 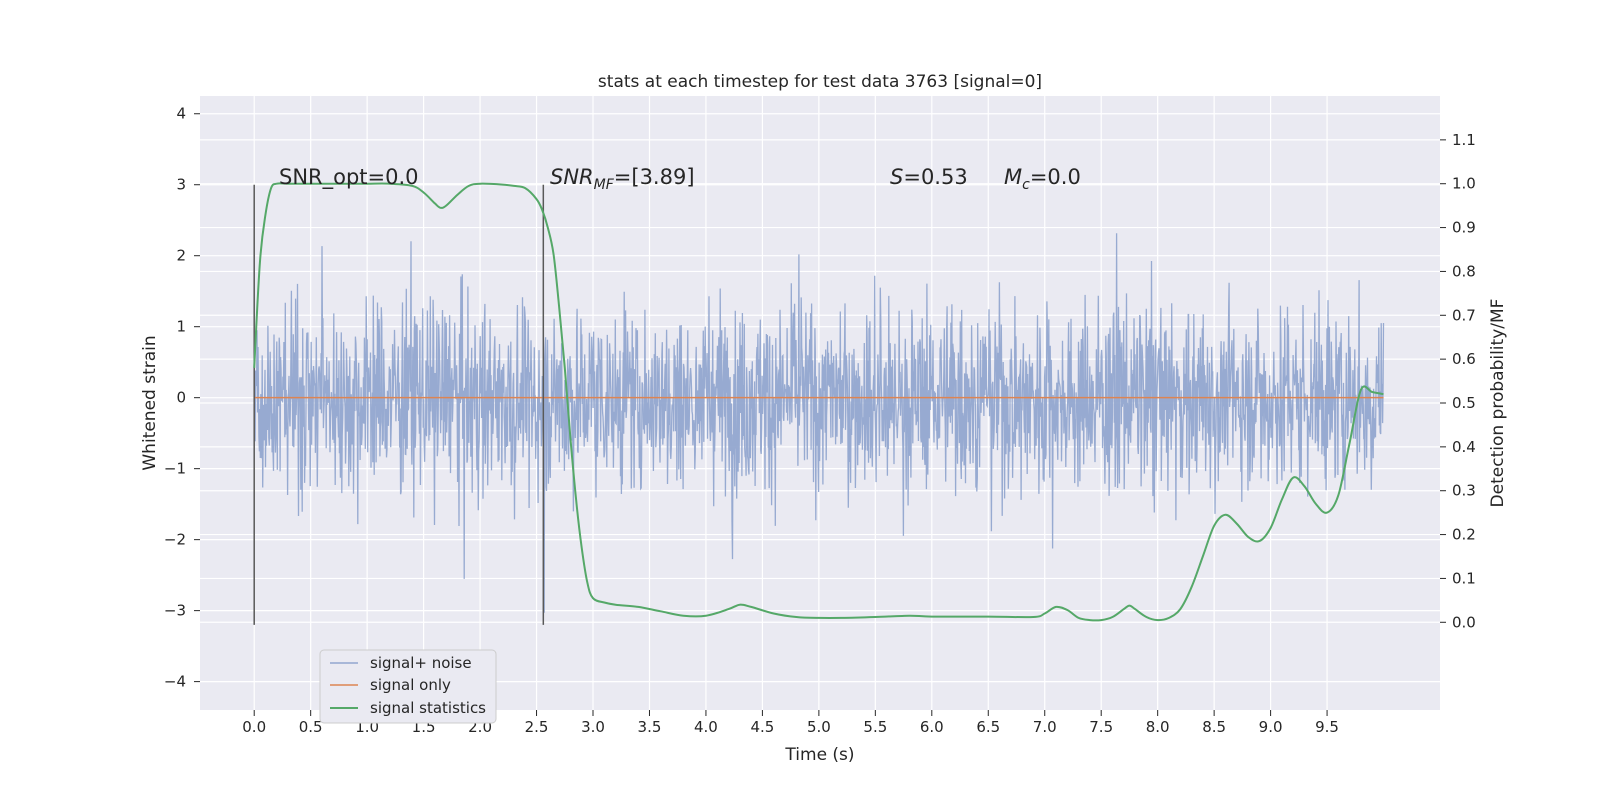 I want to click on x-tick-label: 9.0, so click(x=1271, y=727).